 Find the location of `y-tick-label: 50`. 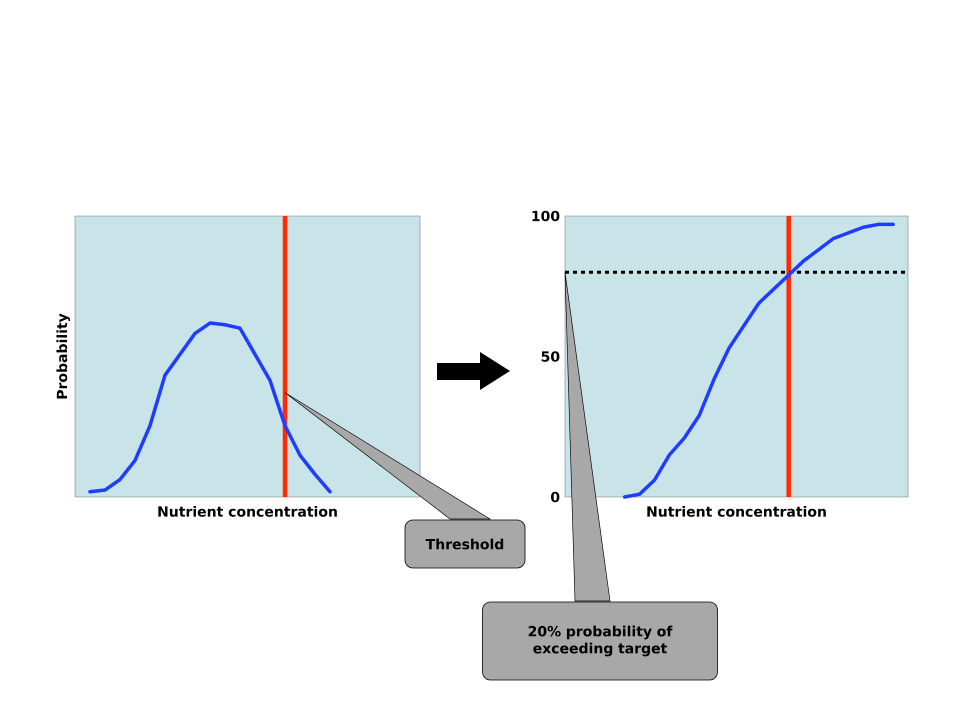

y-tick-label: 50 is located at coordinates (551, 356).